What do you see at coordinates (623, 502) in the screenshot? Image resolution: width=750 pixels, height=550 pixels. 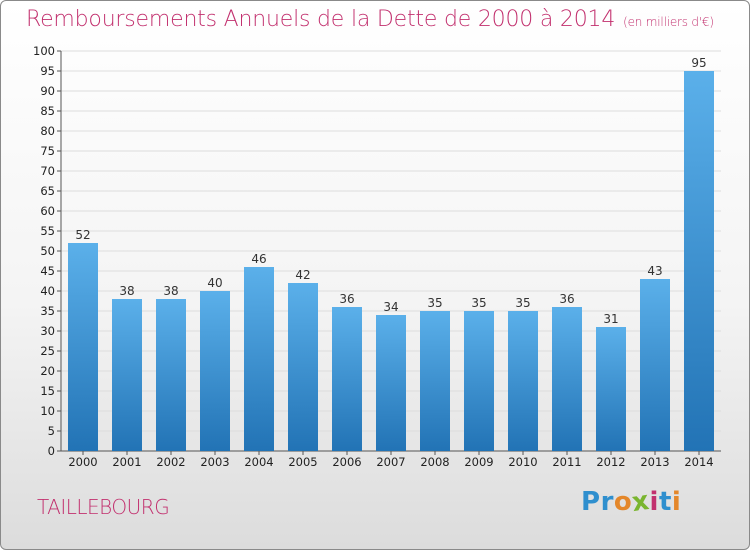 I see `logo-letter: o` at bounding box center [623, 502].